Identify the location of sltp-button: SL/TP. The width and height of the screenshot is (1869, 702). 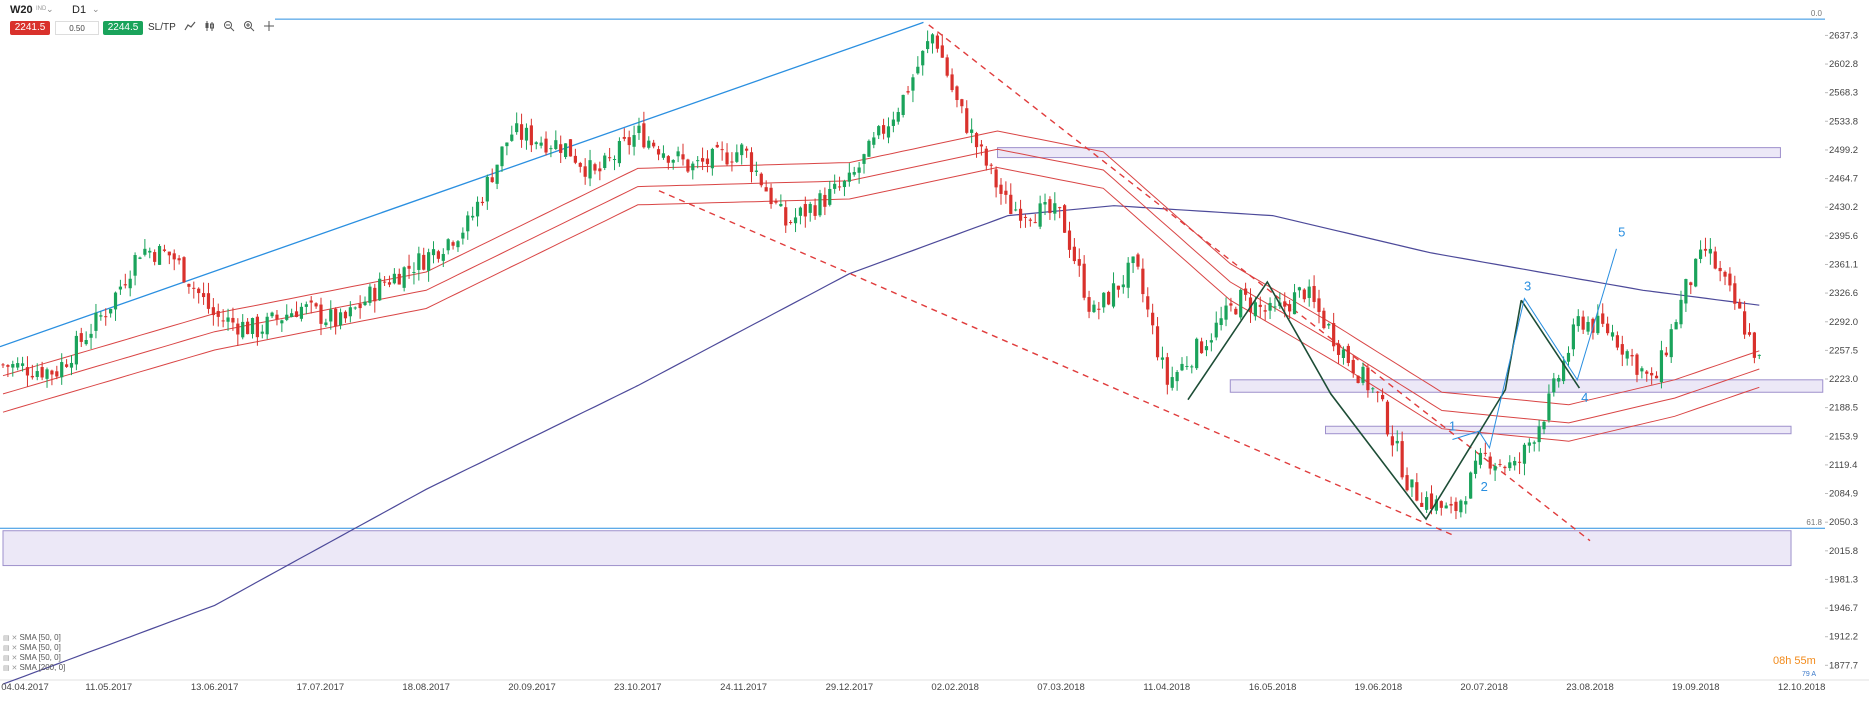
(162, 27).